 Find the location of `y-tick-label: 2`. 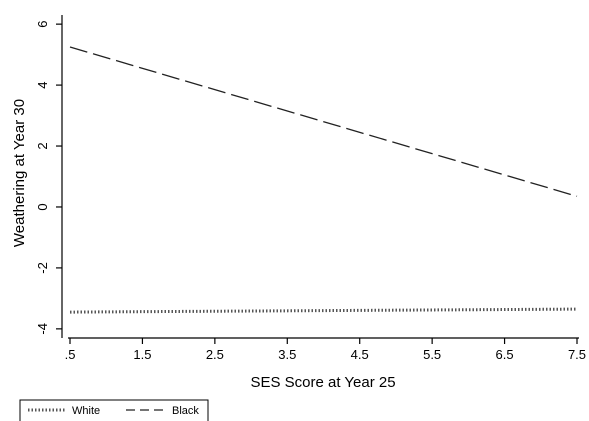

y-tick-label: 2 is located at coordinates (42, 145).